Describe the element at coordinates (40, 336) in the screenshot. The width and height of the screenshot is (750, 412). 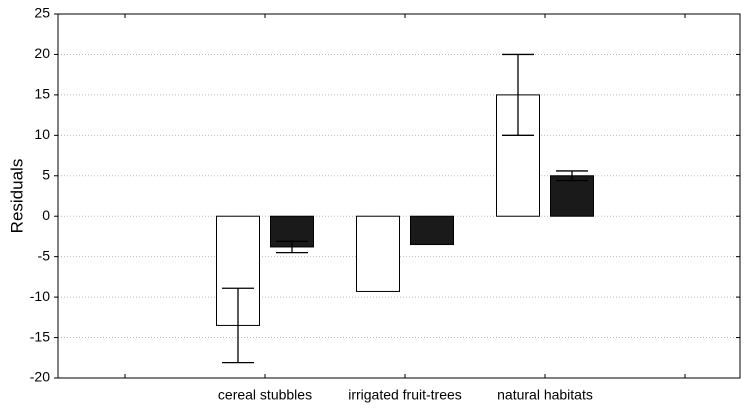
I see `y-tick-label: -15` at that location.